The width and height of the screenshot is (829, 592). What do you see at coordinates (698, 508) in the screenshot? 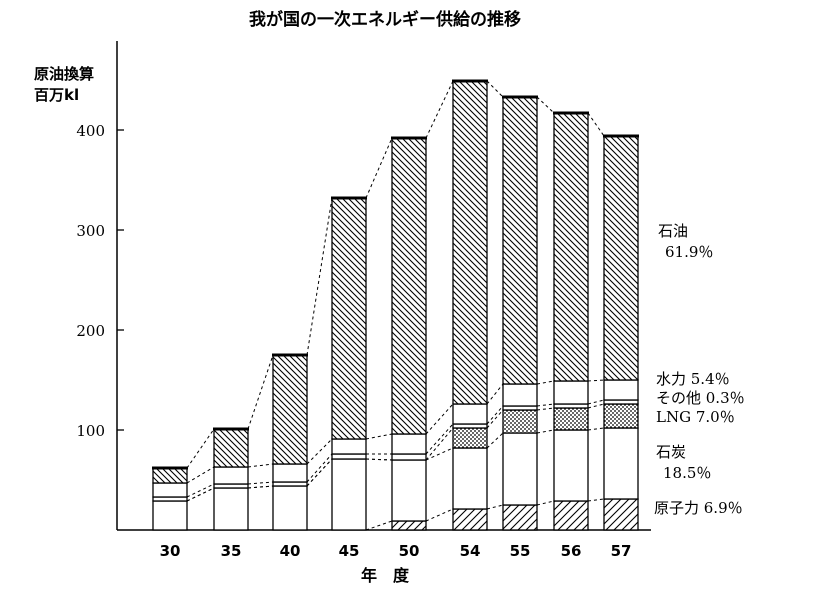
I see `series-label: 原子力 6.9％` at bounding box center [698, 508].